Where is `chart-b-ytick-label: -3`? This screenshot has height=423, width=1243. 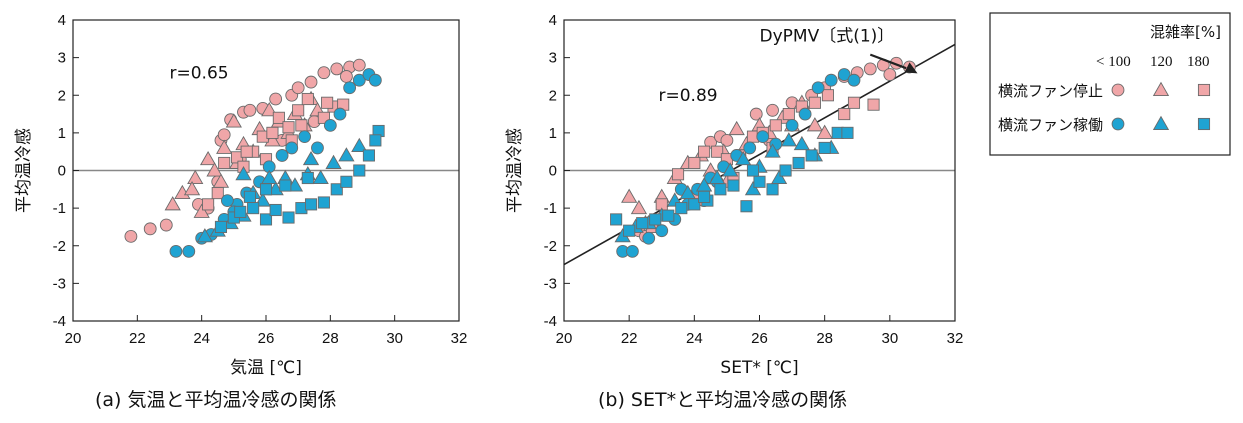
chart-b-ytick-label: -3 is located at coordinates (550, 283).